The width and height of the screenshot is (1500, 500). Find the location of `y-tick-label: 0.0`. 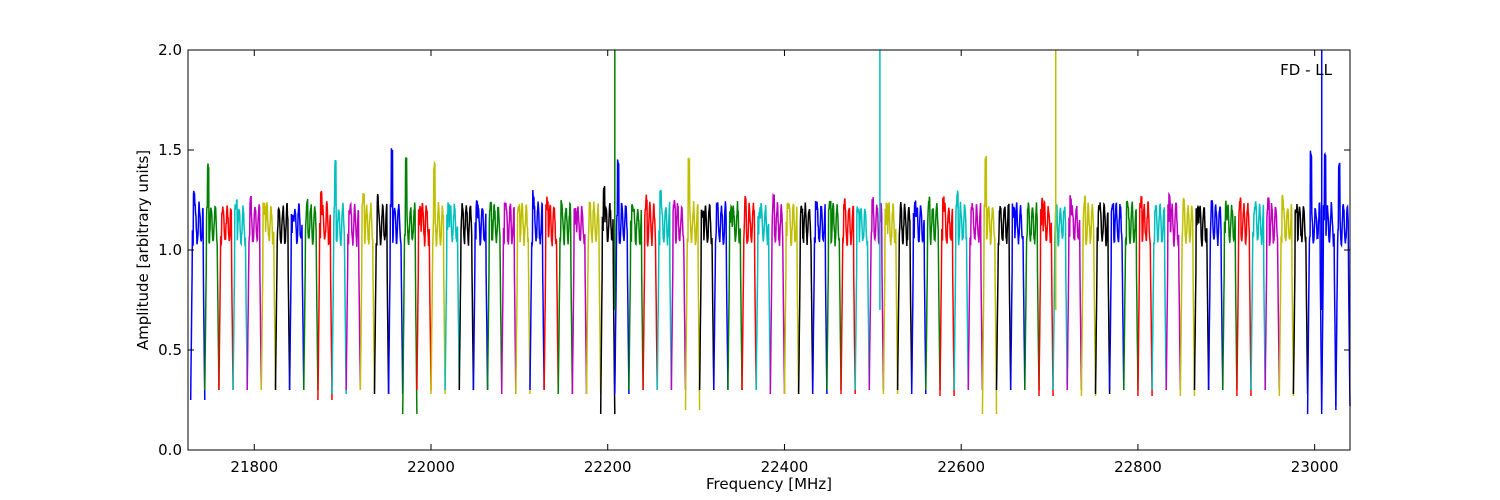

y-tick-label: 0.0 is located at coordinates (170, 450).